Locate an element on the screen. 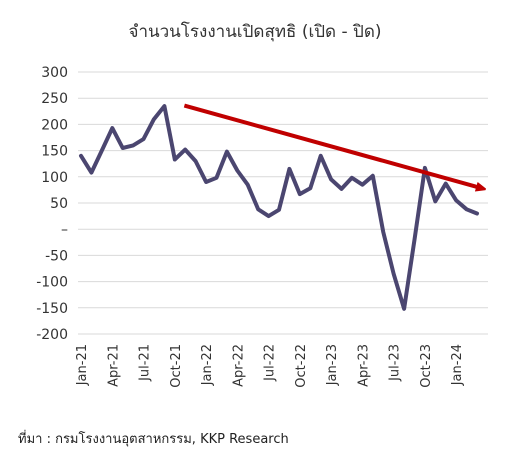 This screenshot has height=450, width=510. x-tick-label: Apr-22 is located at coordinates (238, 365).